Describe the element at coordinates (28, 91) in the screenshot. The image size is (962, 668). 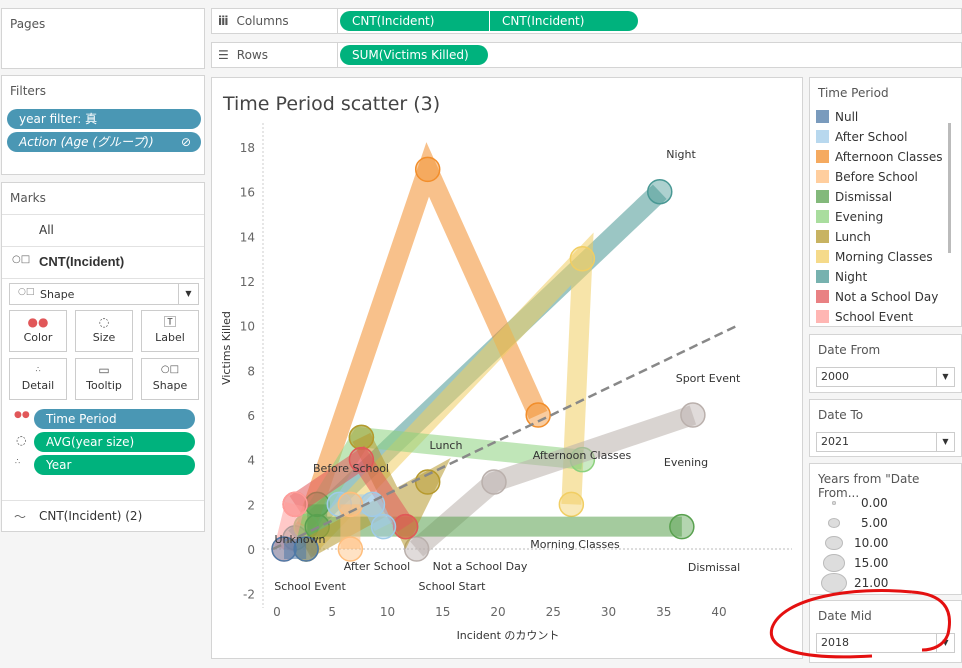
I see `filters-title: Filters` at that location.